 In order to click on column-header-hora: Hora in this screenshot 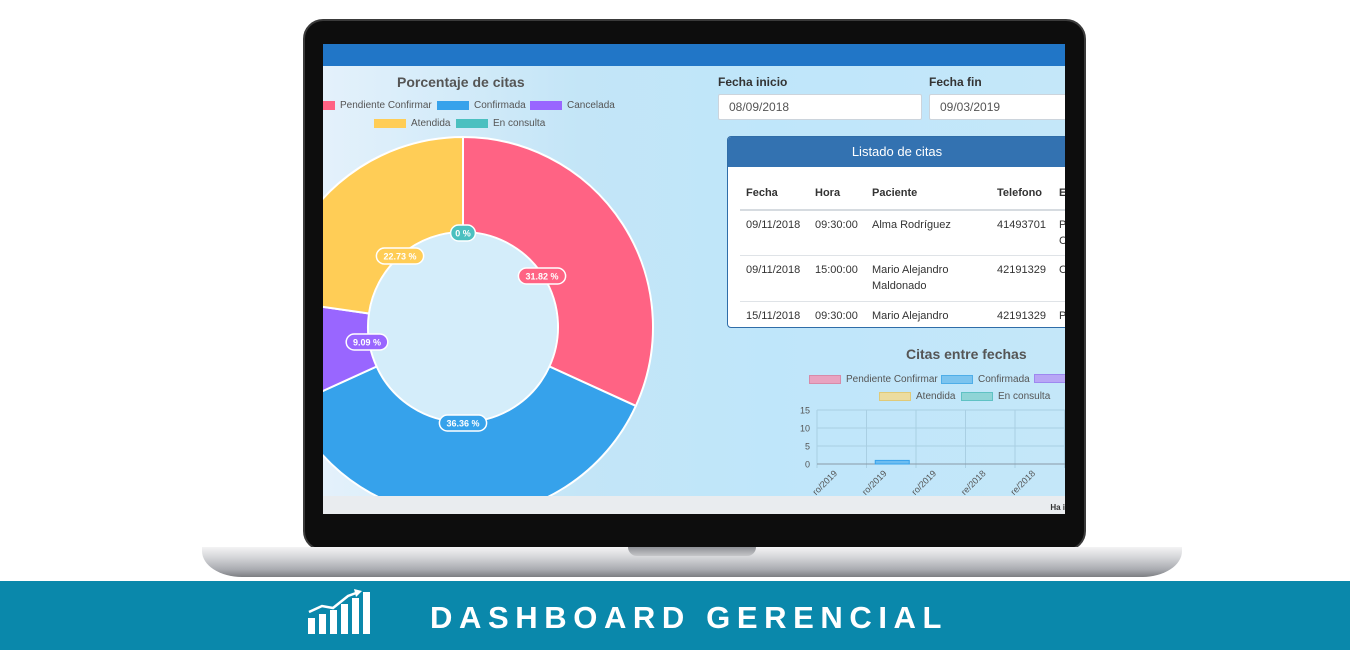, I will do `click(828, 193)`.